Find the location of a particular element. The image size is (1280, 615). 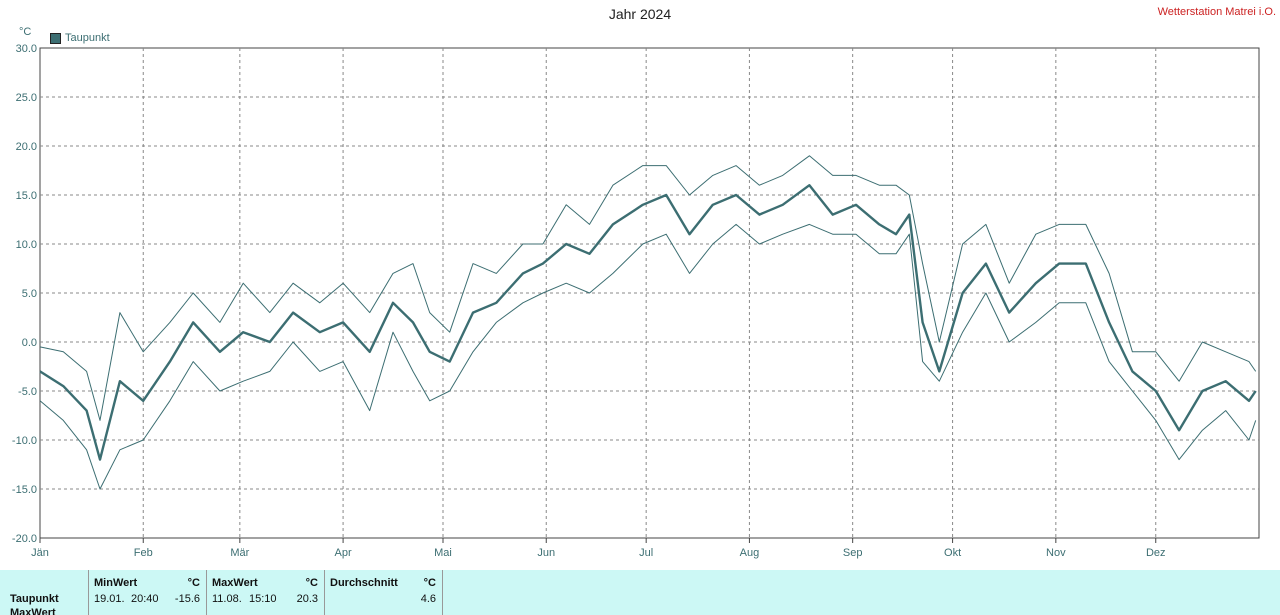

max-header: MaxWert is located at coordinates (235, 583).